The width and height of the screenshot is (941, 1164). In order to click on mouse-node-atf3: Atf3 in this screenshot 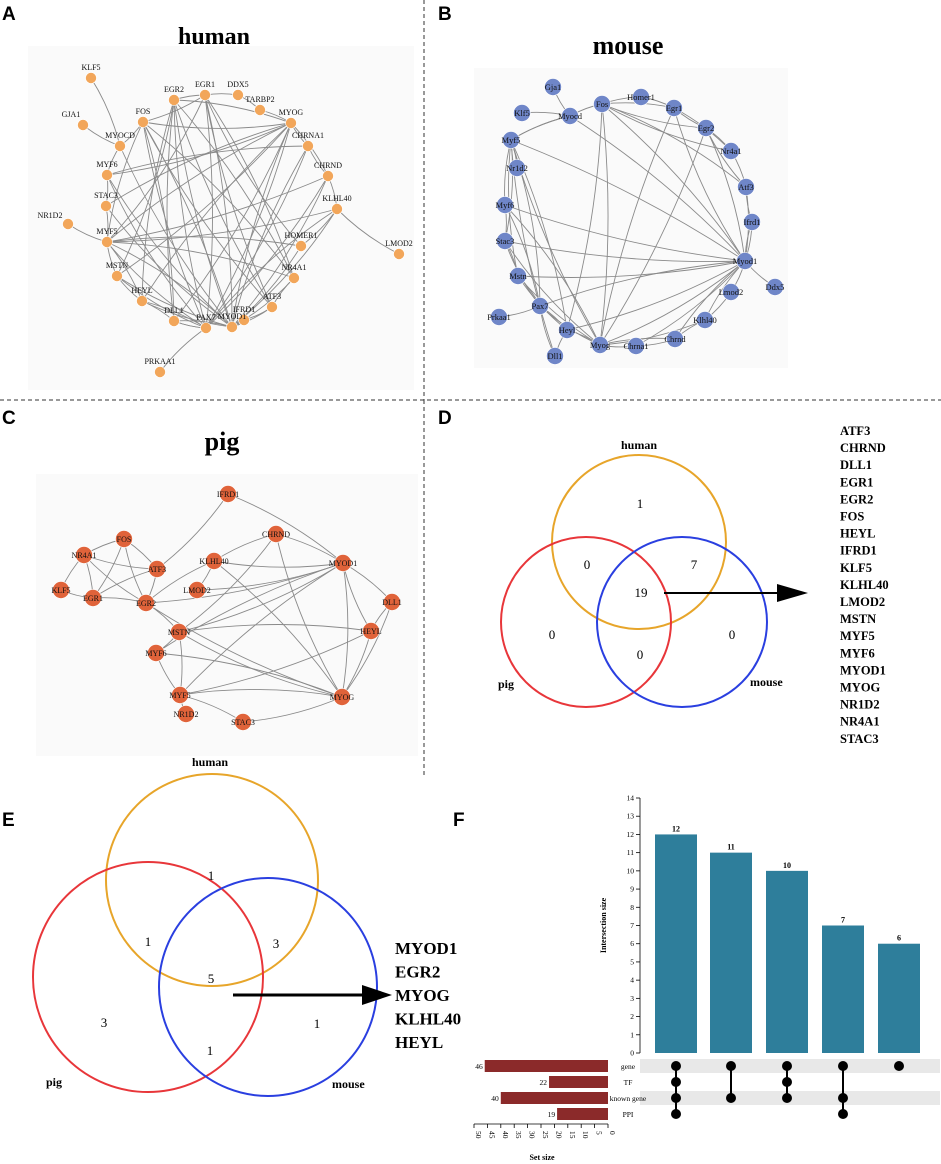, I will do `click(746, 187)`.